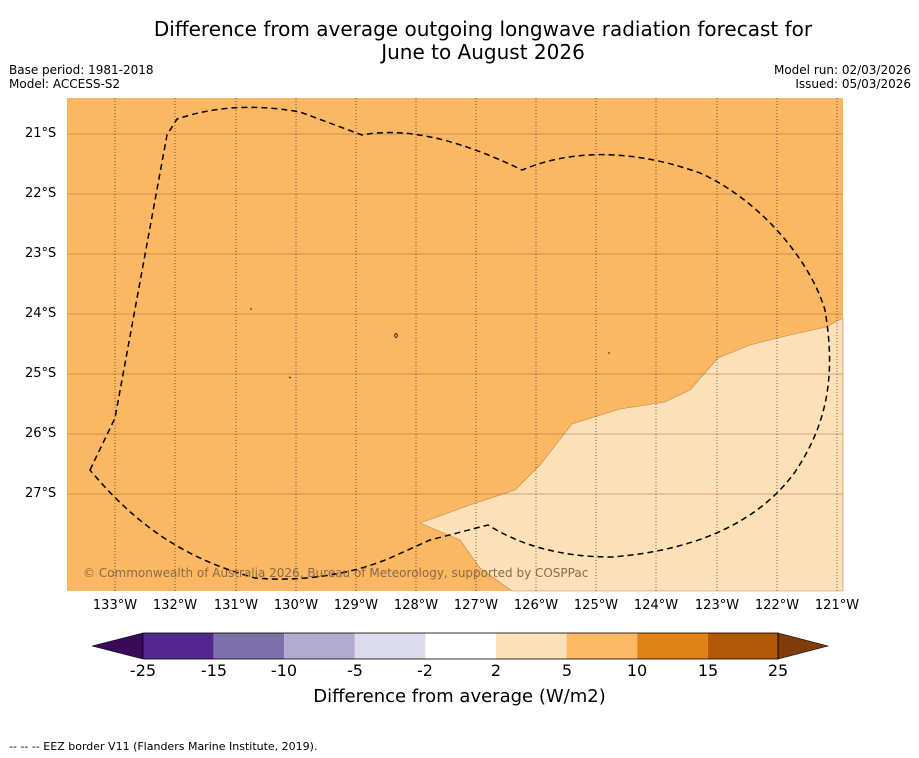  Describe the element at coordinates (356, 605) in the screenshot. I see `lon-label: 129°W` at that location.